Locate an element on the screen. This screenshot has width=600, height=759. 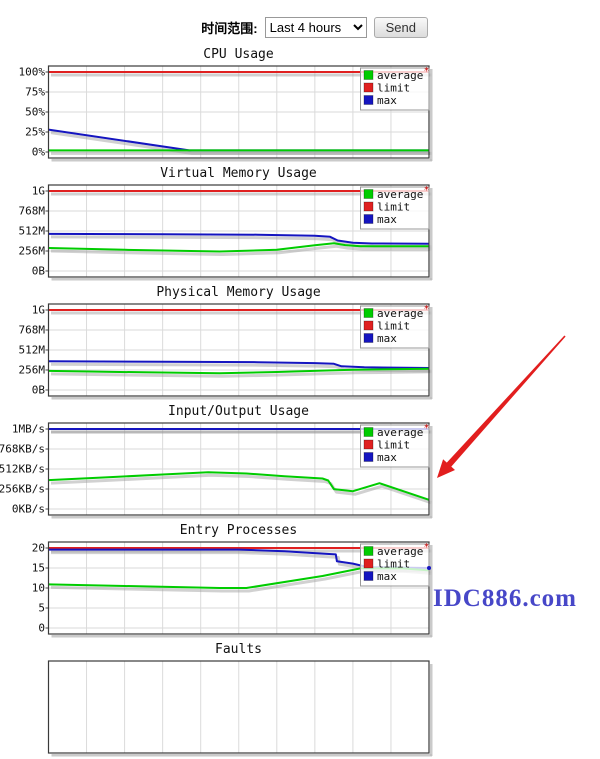
svg-text: 10 is located at coordinates (38, 588).